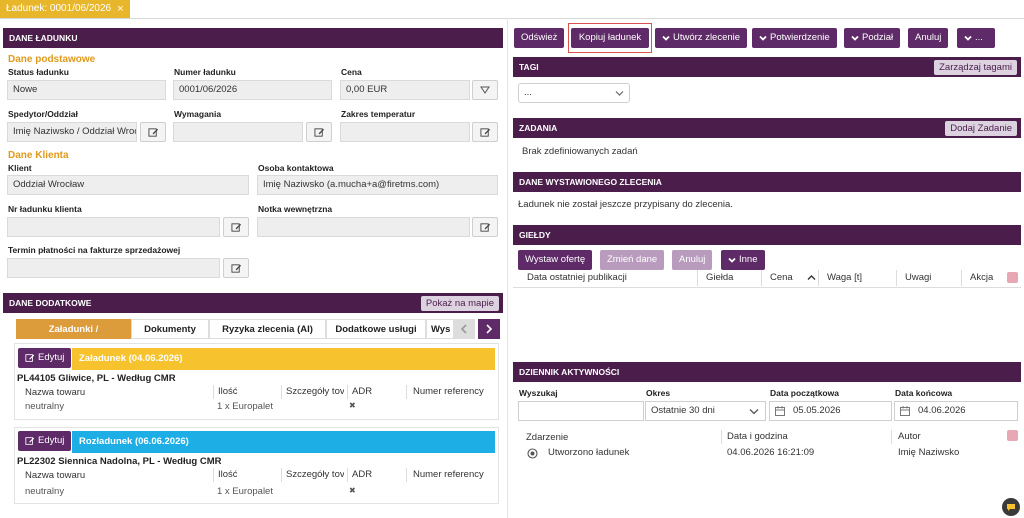 Image resolution: width=1024 pixels, height=518 pixels. I want to click on tab-title: Ładunek: 0001/06/2026, so click(59, 8).